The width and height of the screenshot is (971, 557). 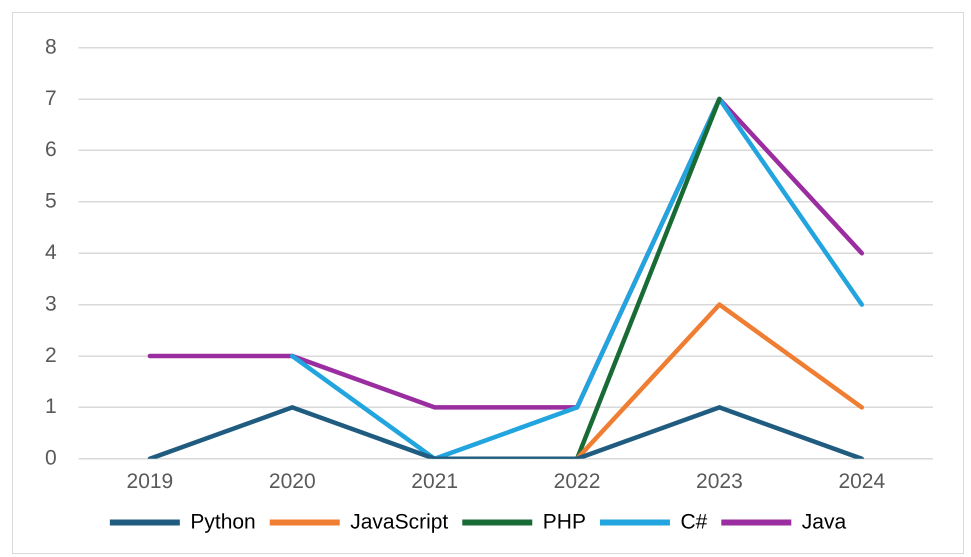 I want to click on legend-label: Python, so click(x=223, y=522).